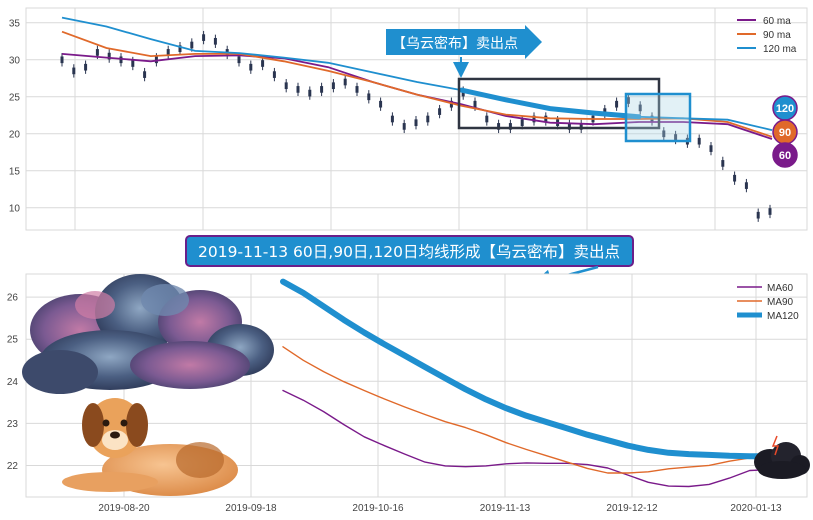  What do you see at coordinates (15, 171) in the screenshot?
I see `top-y-tick-label: 15` at bounding box center [15, 171].